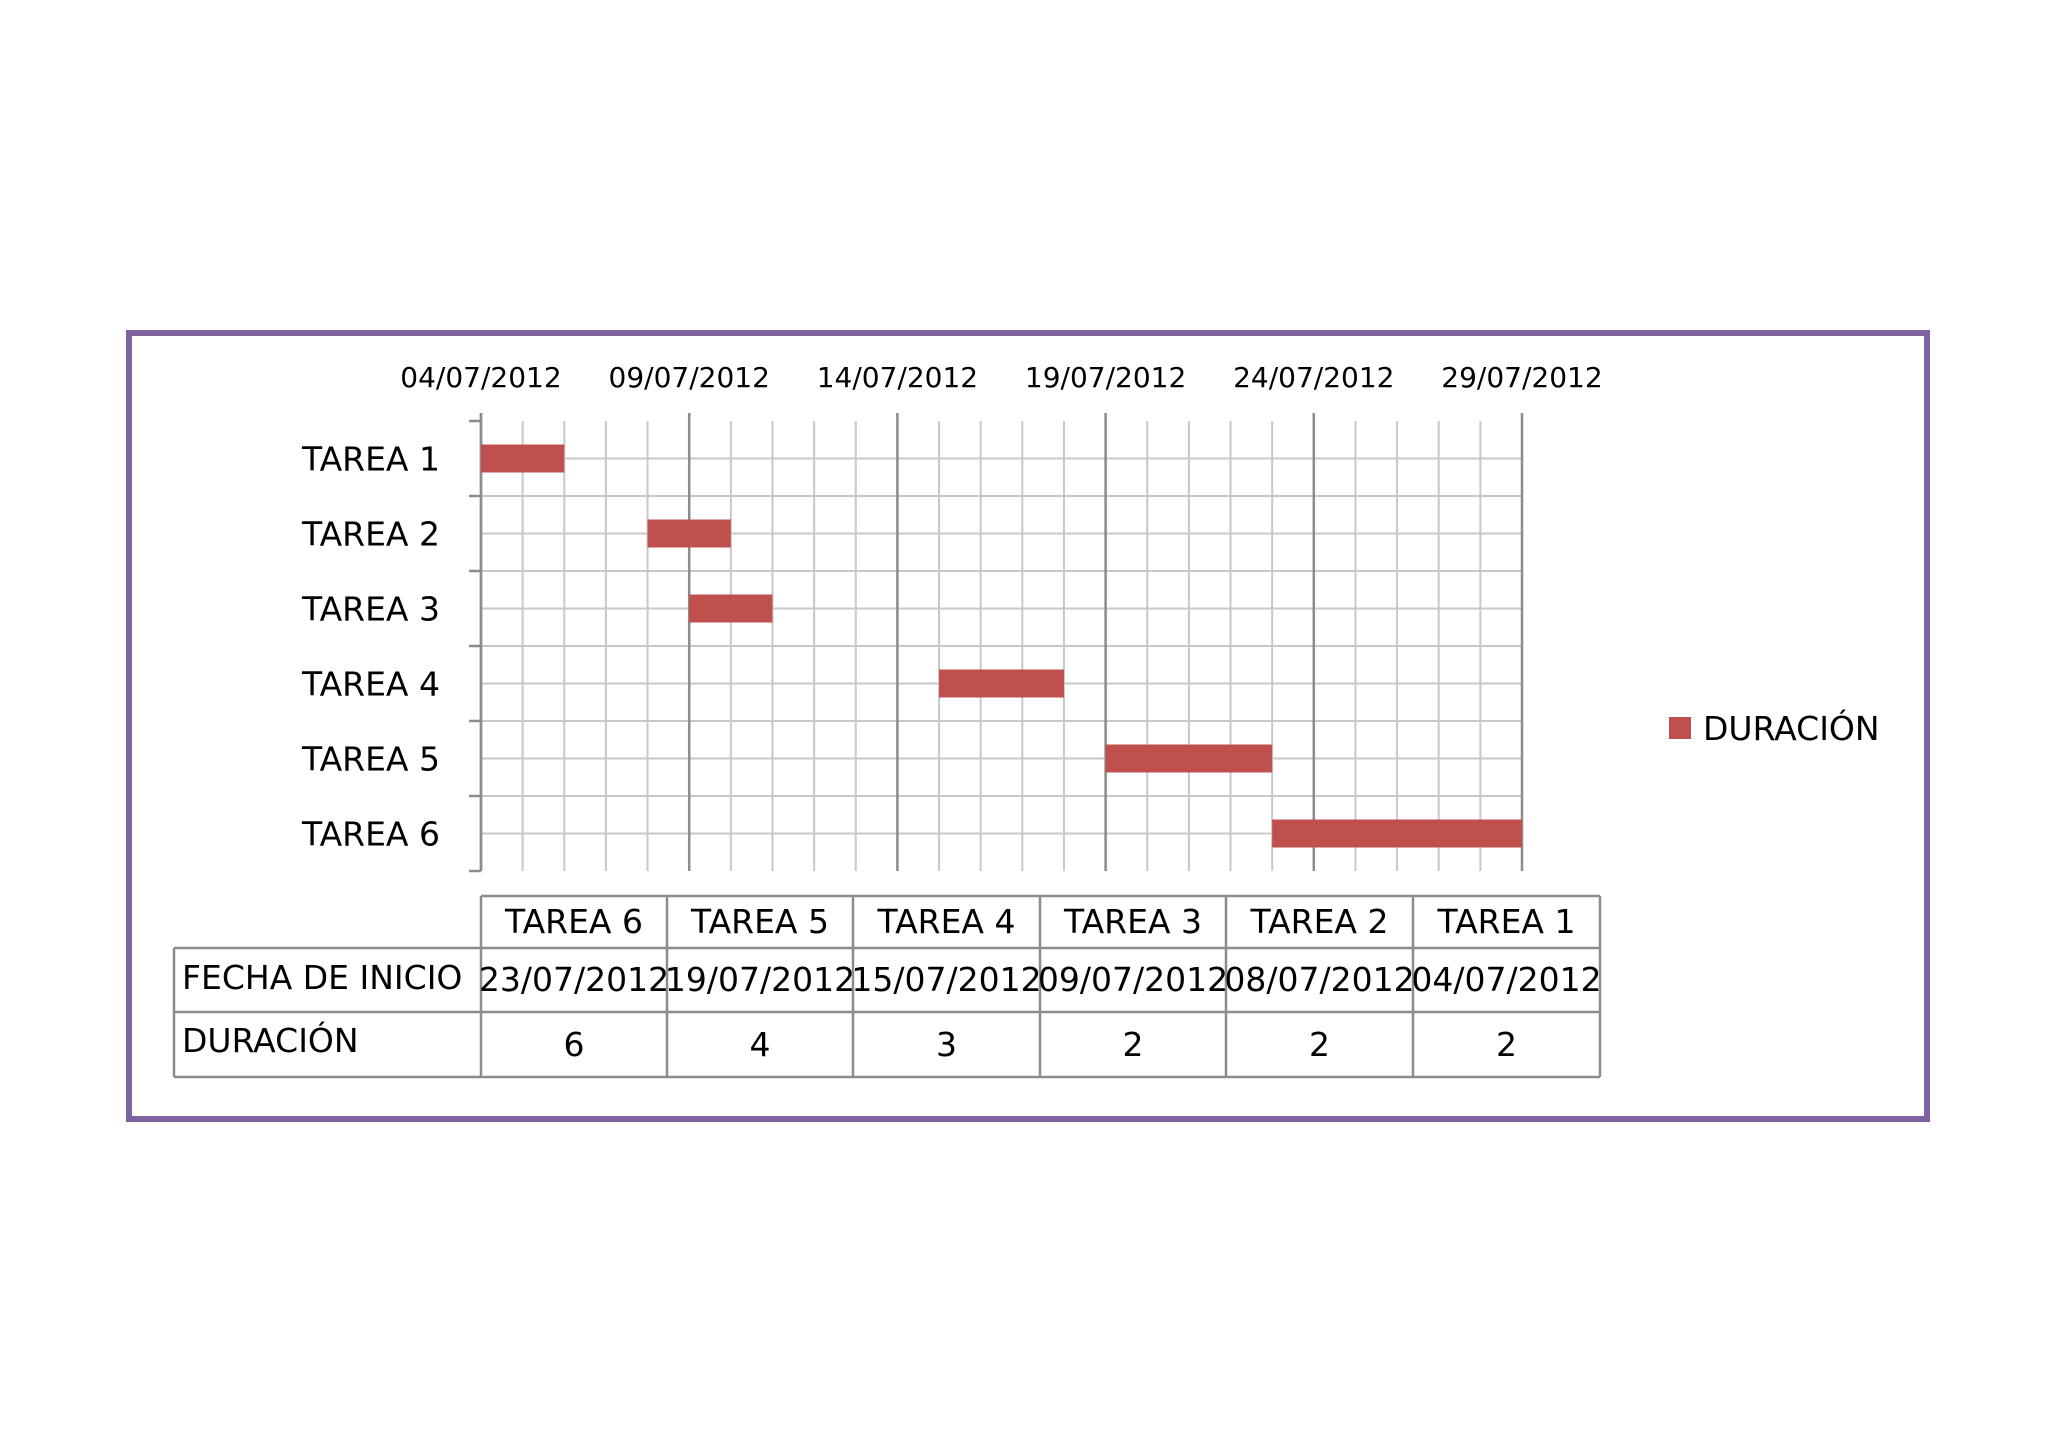  I want to click on table-cell: 04/07/2012, so click(1506, 979).